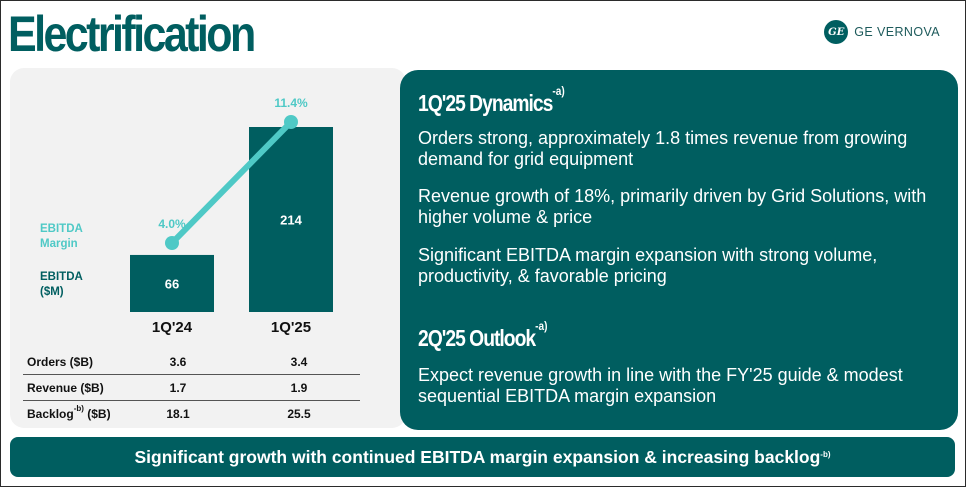 This screenshot has width=966, height=487. Describe the element at coordinates (191, 362) in the screenshot. I see `metric-row-orders: Orders ($B) 3.6 3.4` at that location.